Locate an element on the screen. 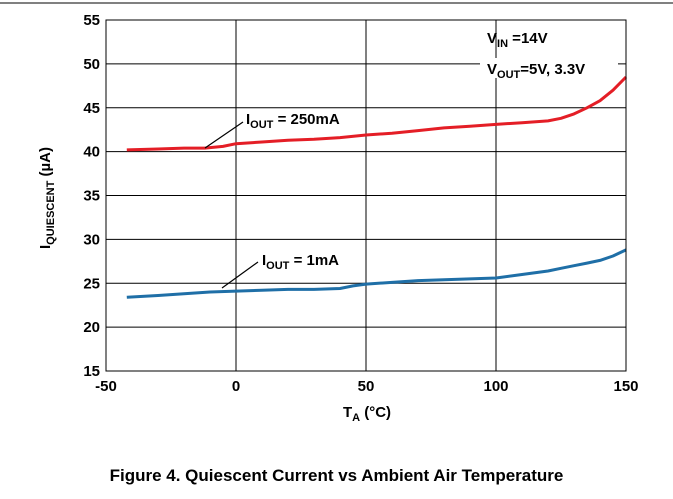  y-axis-label: IQUIESCENT (µA) is located at coordinates (47, 198).